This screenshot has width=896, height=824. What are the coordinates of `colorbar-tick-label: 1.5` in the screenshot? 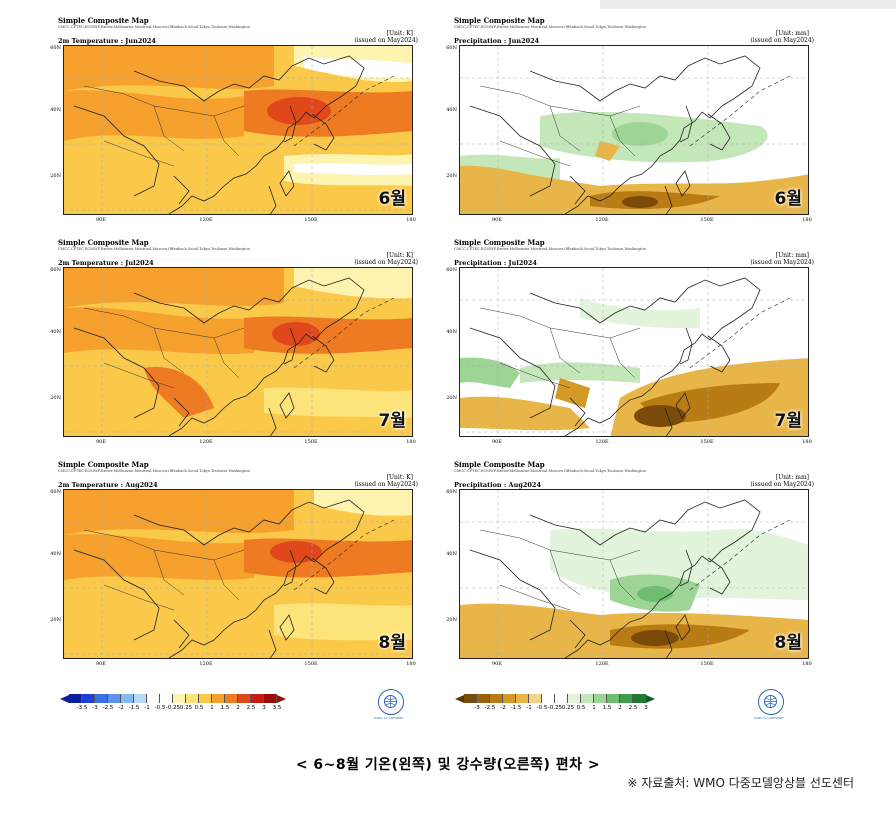 It's located at (607, 708).